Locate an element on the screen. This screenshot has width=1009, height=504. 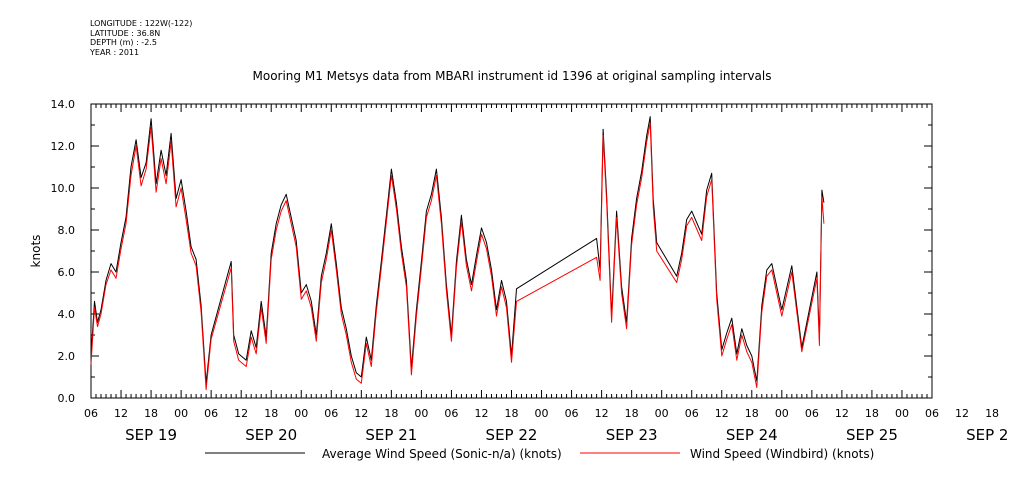
x-day-label: SEP 20 is located at coordinates (271, 435).